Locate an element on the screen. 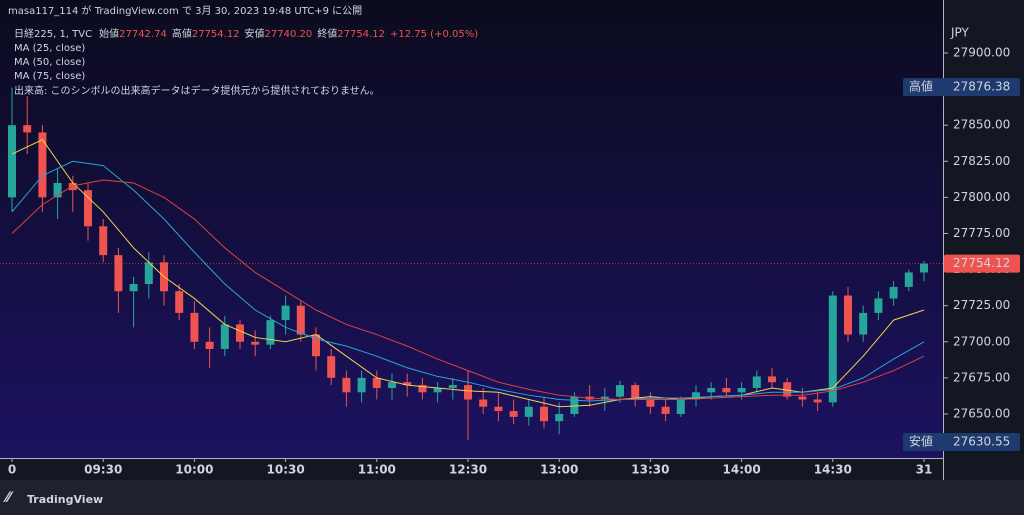  price-marker-value: 27876.38 is located at coordinates (981, 87).